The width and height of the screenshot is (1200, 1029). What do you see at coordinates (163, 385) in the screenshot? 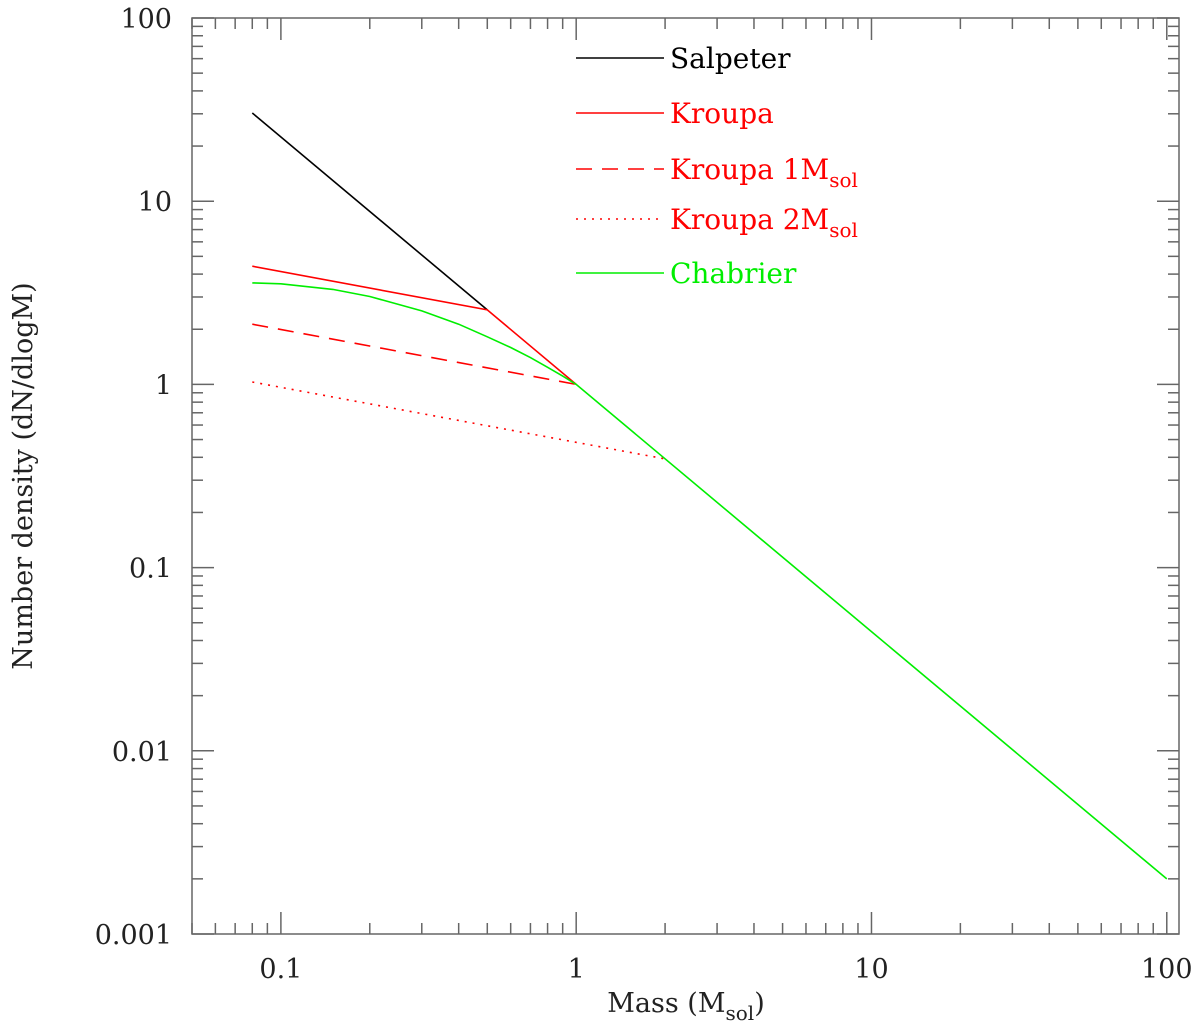
I see `y-tick-label: 1` at bounding box center [163, 385].